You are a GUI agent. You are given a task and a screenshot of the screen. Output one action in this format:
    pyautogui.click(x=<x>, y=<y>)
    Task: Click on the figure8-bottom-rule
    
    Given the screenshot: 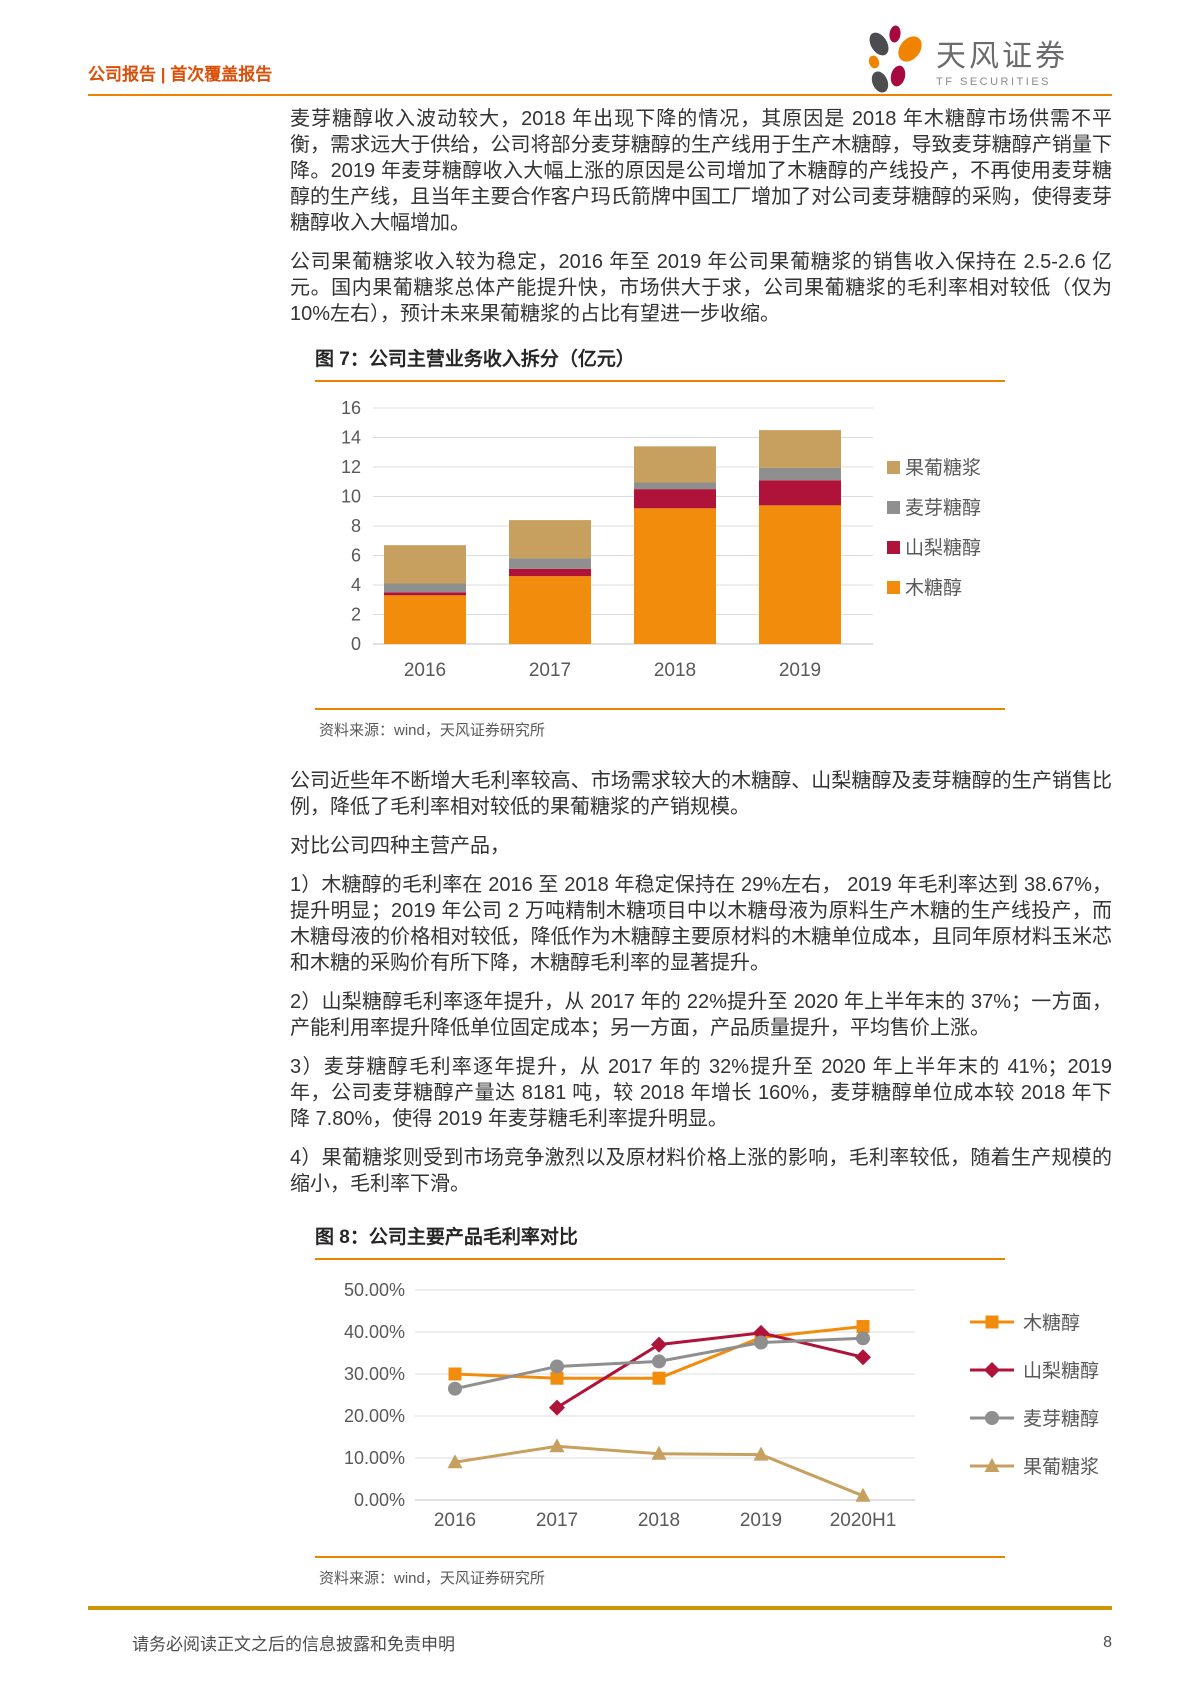 What is the action you would take?
    pyautogui.click(x=660, y=1557)
    